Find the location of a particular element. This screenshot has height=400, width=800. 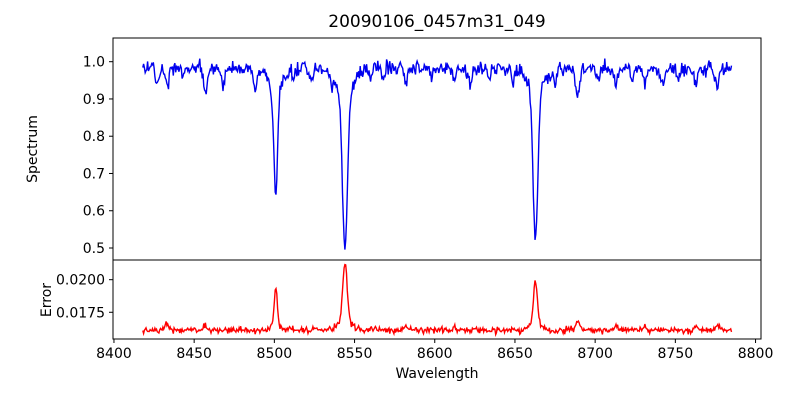

y-tick-label: 1.0 is located at coordinates (94, 63).